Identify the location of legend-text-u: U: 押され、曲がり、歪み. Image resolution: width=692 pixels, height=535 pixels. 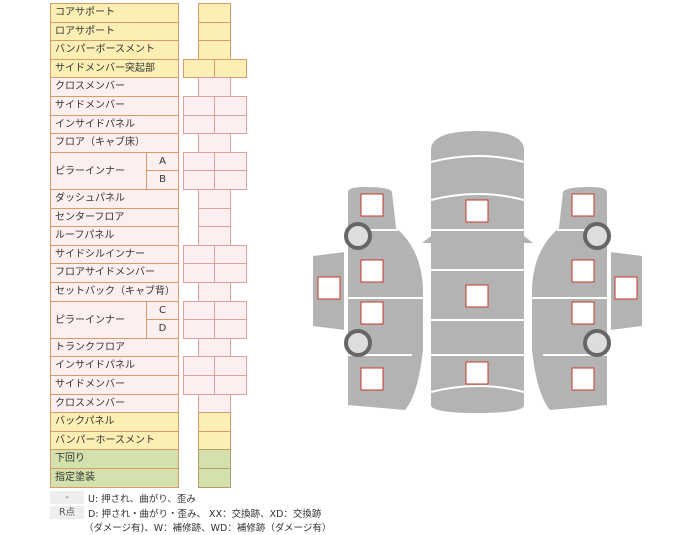
(142, 499).